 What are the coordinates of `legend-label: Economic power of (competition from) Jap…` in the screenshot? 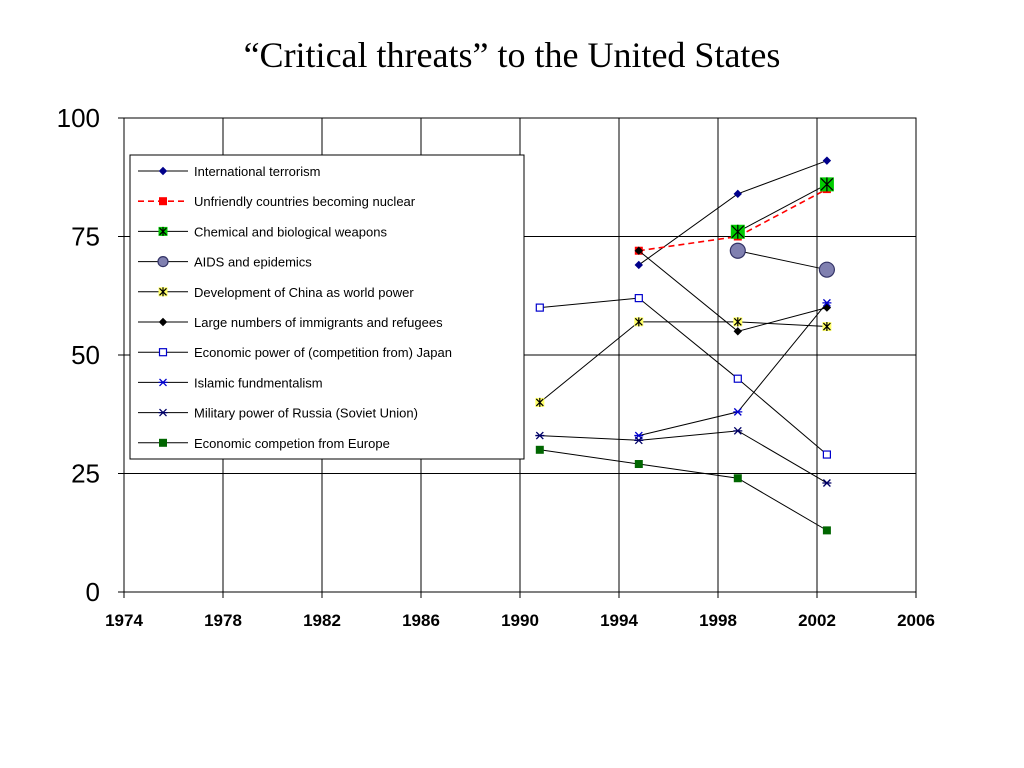 It's located at (323, 352).